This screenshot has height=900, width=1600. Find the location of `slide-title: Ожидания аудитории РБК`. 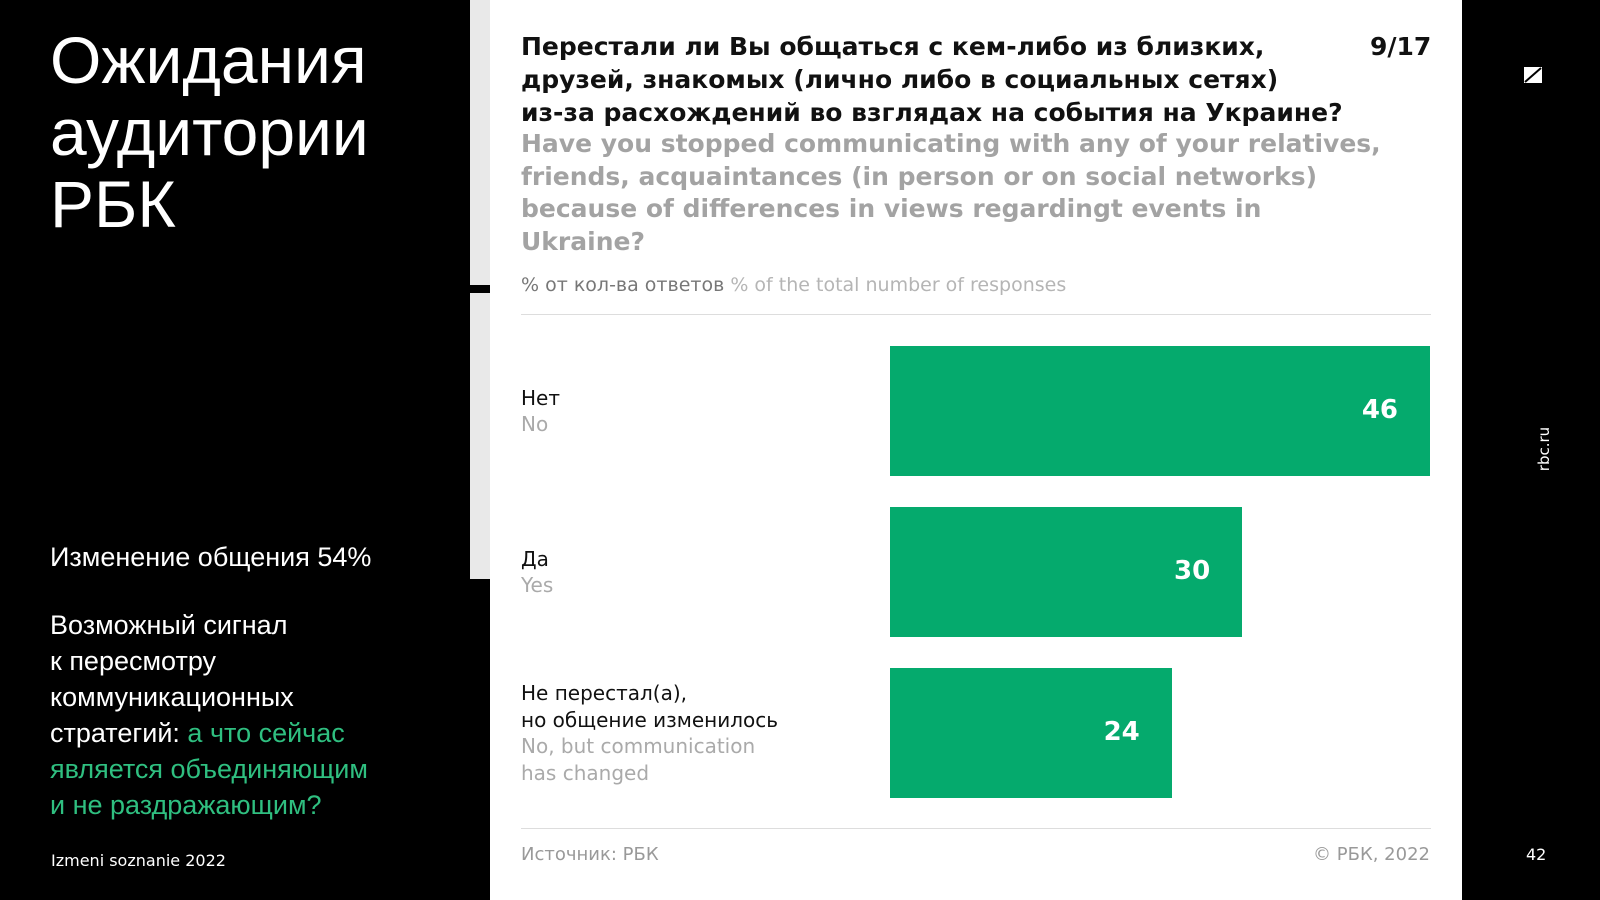

slide-title: Ожидания аудитории РБК is located at coordinates (209, 132).